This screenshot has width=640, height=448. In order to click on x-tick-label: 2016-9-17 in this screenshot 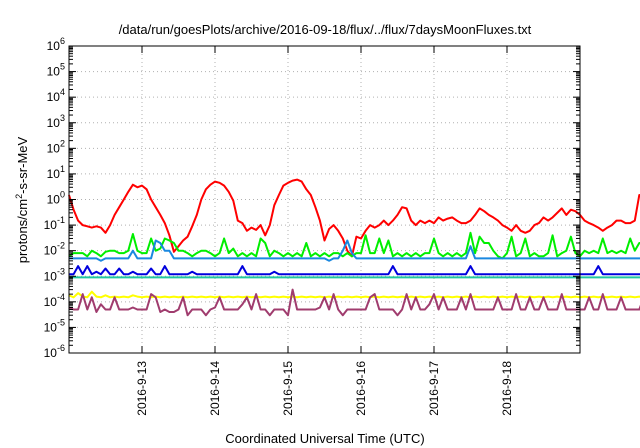, I will do `click(434, 388)`.